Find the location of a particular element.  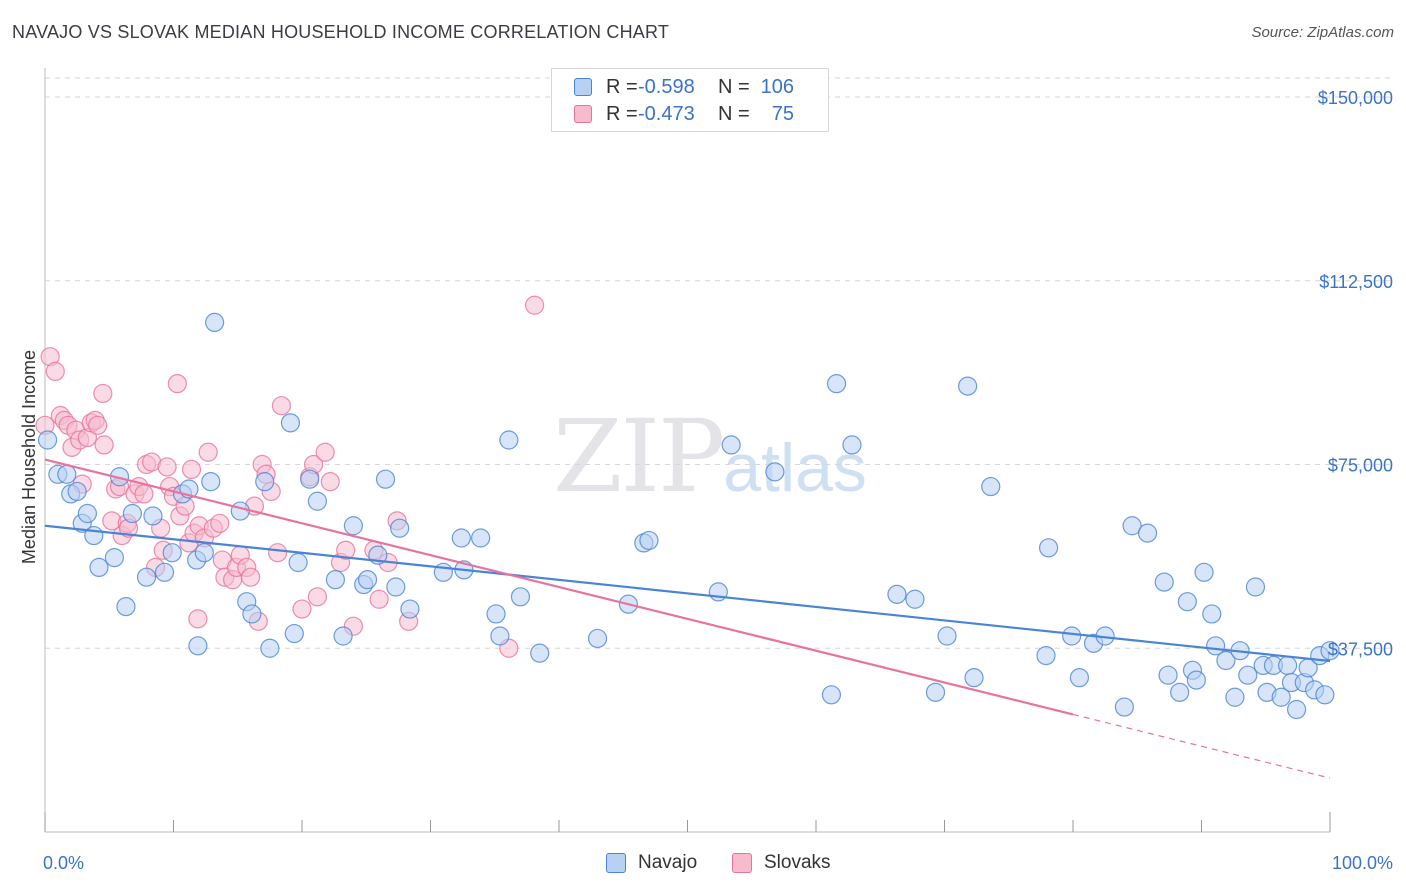

legend-row-navajo: R = -0.598 N = 106 is located at coordinates (684, 87).